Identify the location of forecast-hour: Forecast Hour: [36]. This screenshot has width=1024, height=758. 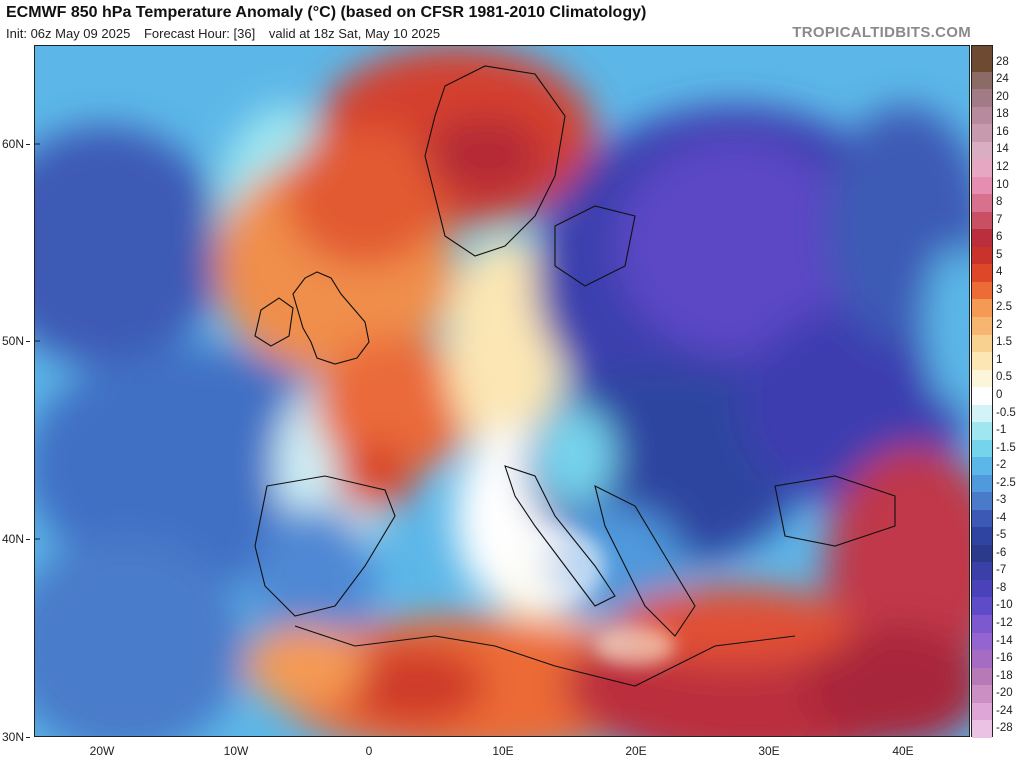
(199, 33).